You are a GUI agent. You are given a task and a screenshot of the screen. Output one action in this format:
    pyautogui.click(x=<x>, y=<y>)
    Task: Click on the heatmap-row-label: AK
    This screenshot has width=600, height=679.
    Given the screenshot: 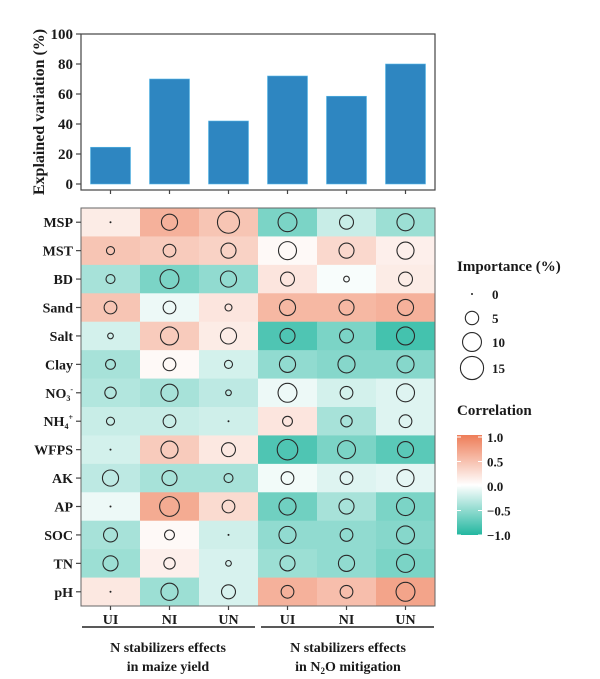 What is the action you would take?
    pyautogui.click(x=62, y=479)
    